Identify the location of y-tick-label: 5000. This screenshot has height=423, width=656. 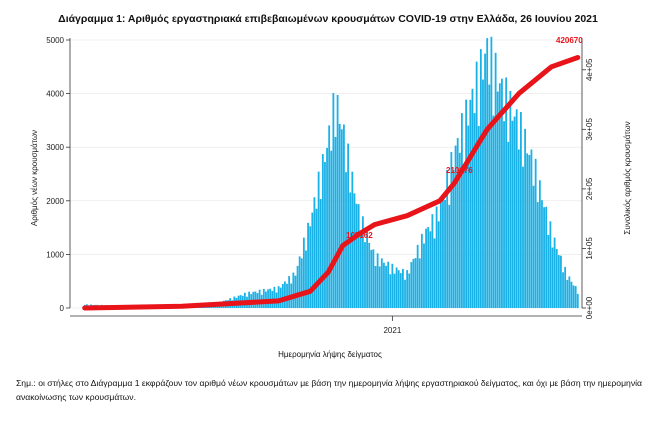
(55, 40).